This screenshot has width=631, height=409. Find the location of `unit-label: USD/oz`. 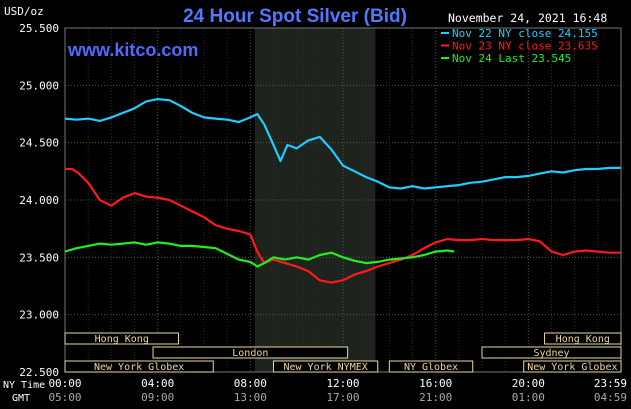

unit-label: USD/oz is located at coordinates (24, 11).